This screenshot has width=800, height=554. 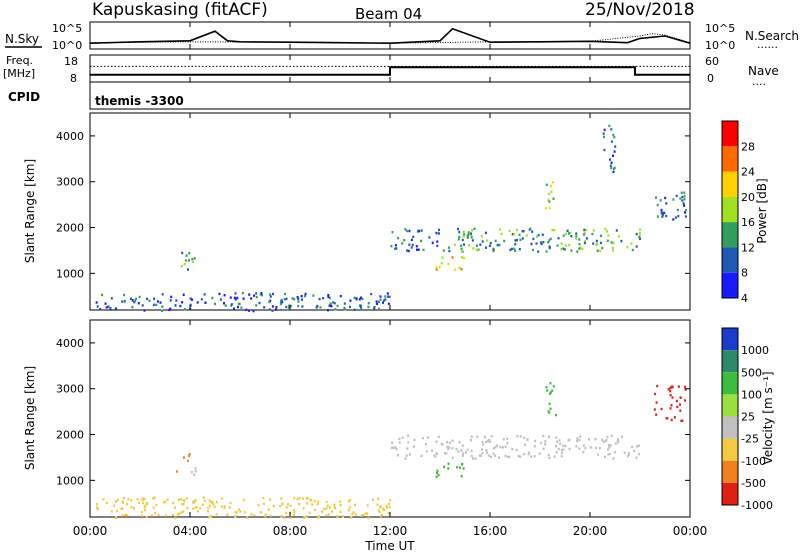 What do you see at coordinates (71, 61) in the screenshot?
I see `freq-left-tick-top: 18` at bounding box center [71, 61].